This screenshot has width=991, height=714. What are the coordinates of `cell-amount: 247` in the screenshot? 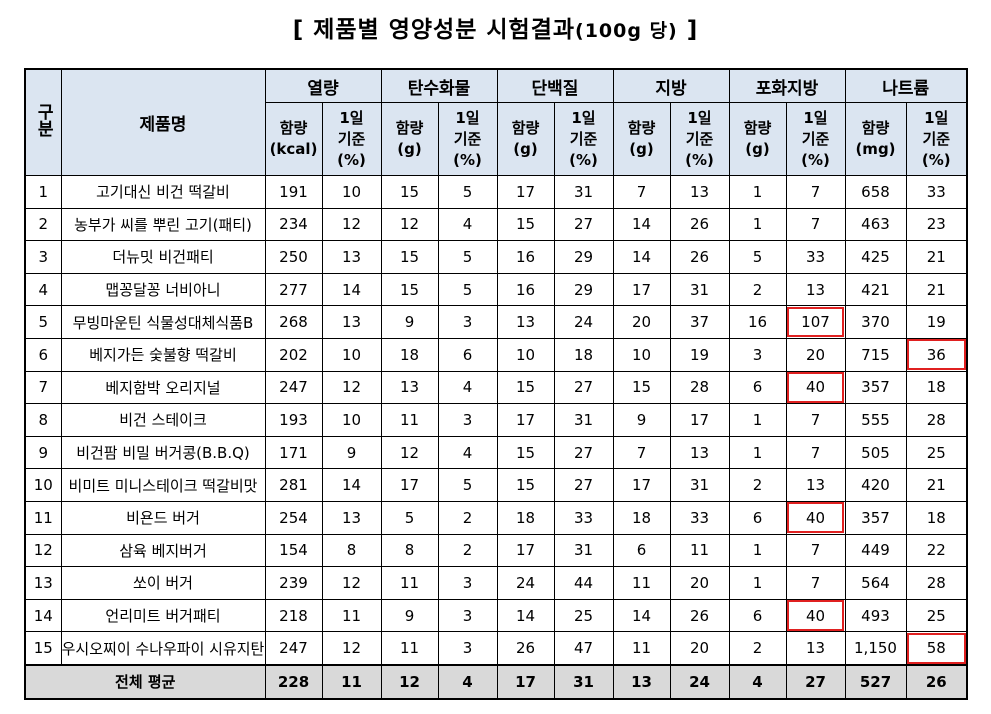 It's located at (293, 387).